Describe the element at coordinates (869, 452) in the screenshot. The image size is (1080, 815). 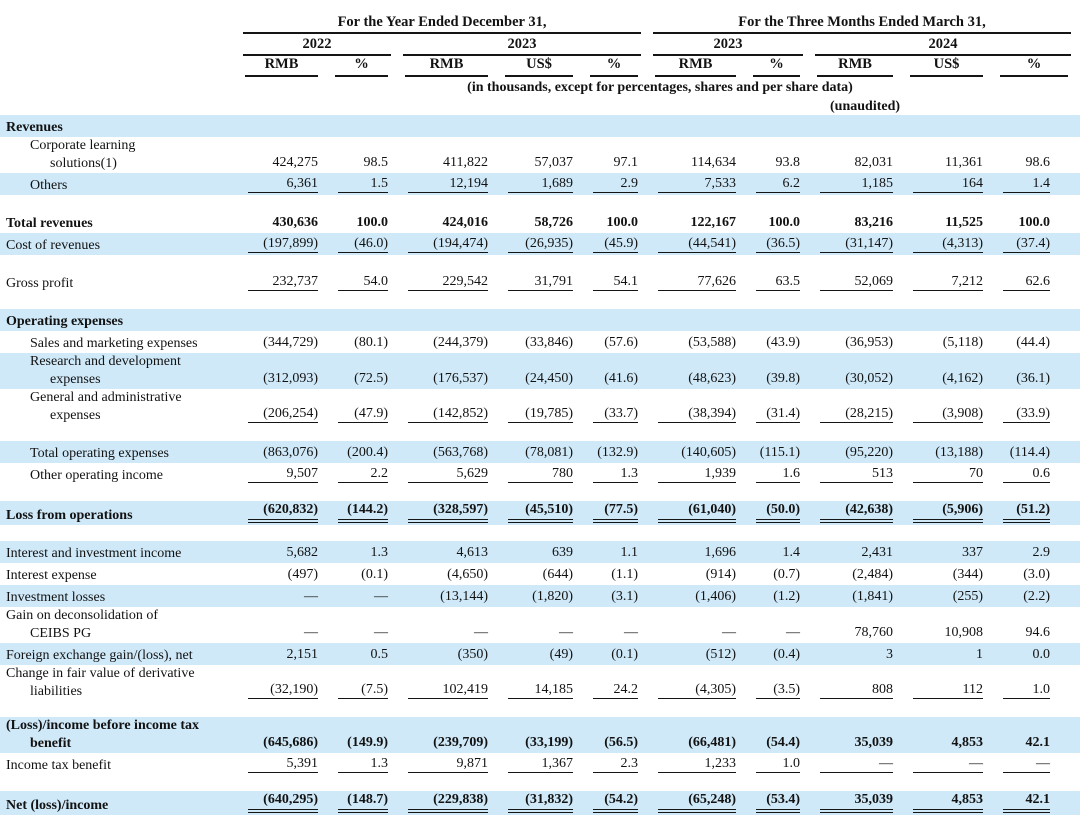
I see `value-text: (95,220)` at that location.